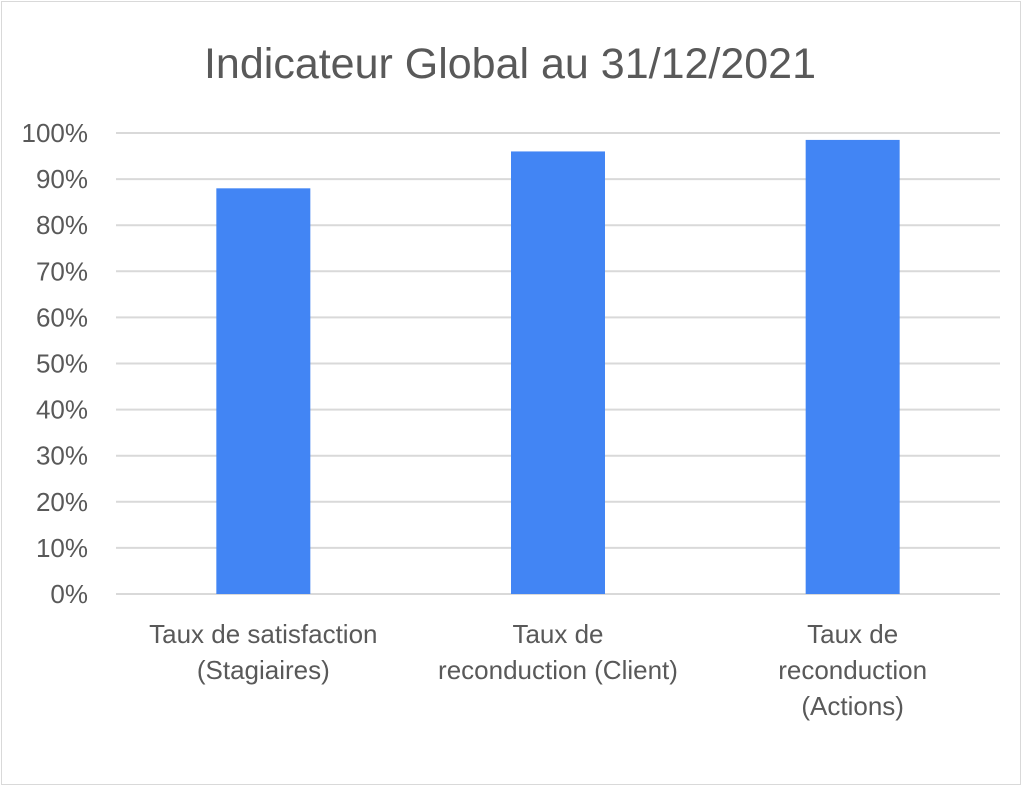 The height and width of the screenshot is (788, 1024). I want to click on y-tick-label: 100%, so click(55, 133).